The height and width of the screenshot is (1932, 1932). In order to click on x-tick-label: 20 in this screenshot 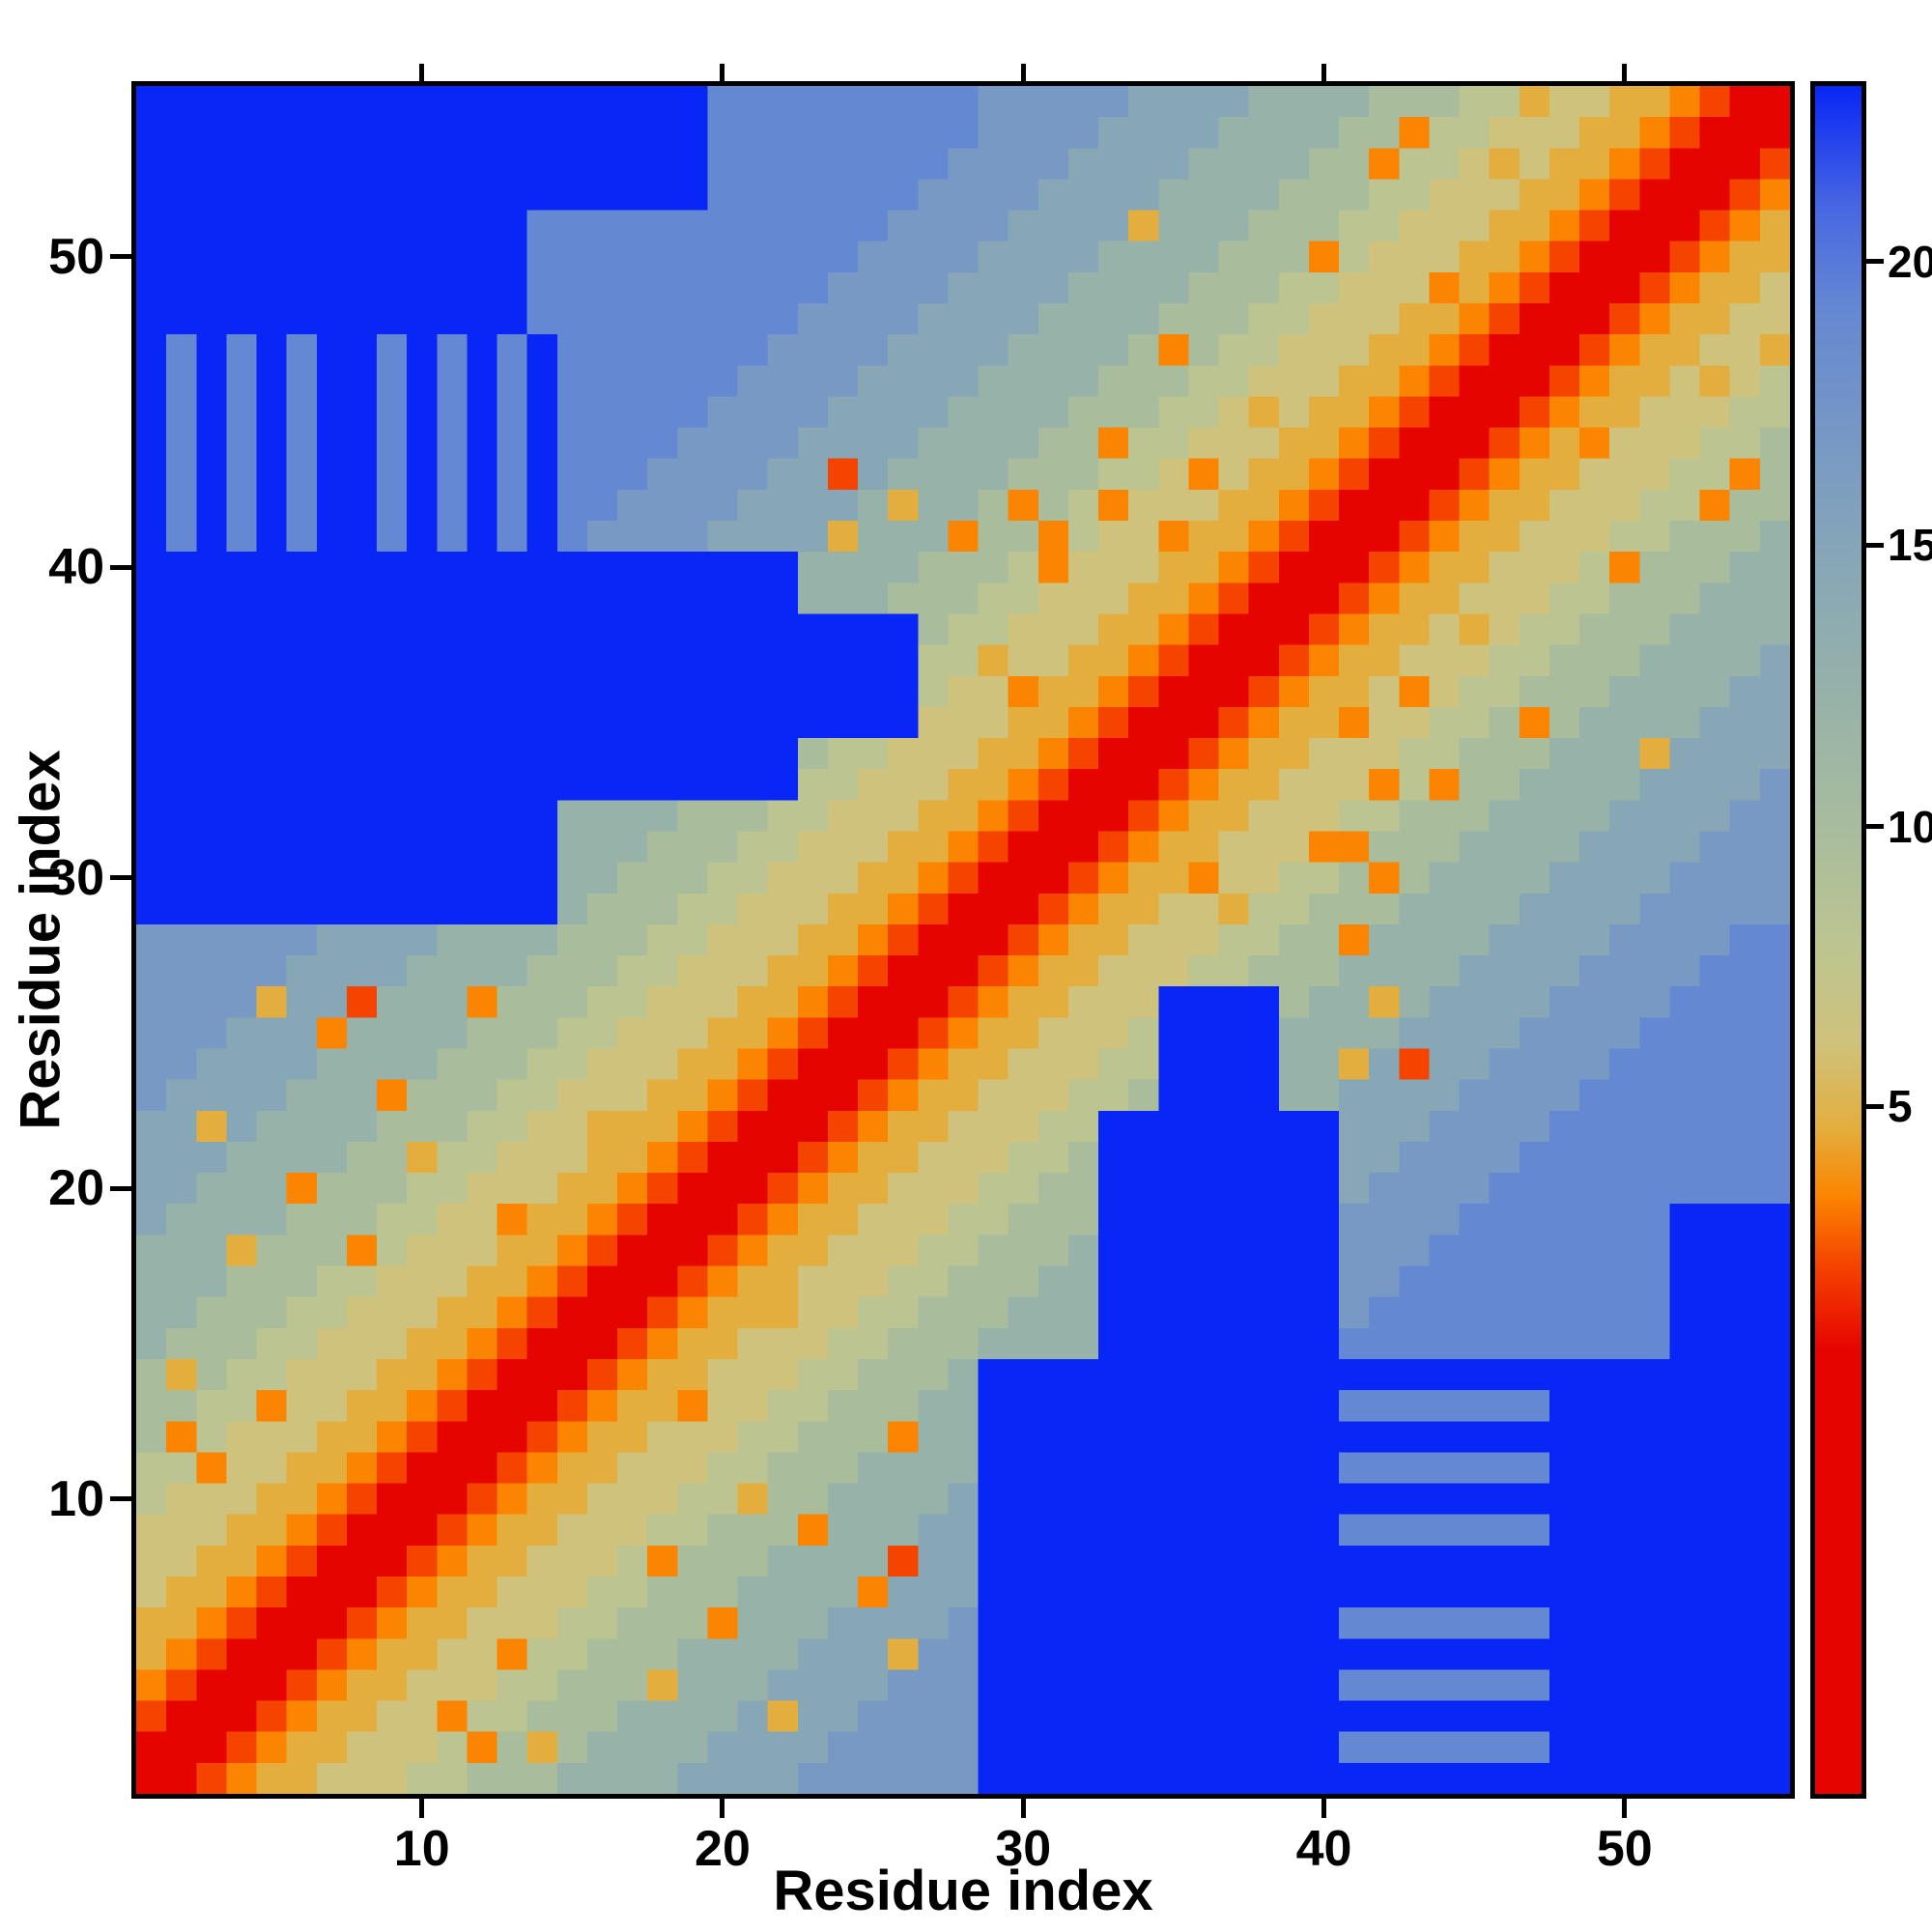, I will do `click(723, 1849)`.